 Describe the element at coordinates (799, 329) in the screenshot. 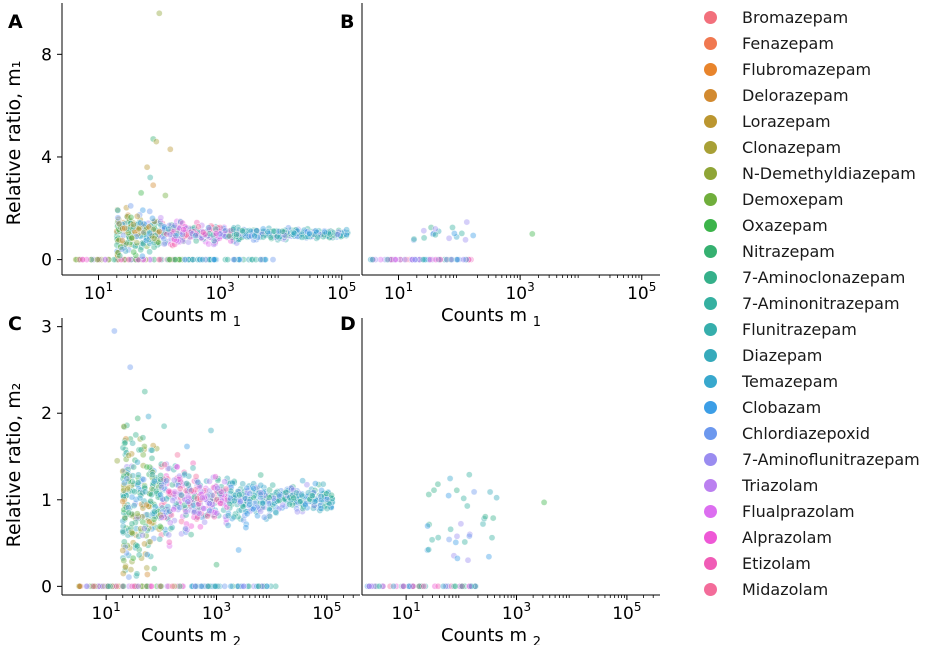

I see `legend-label: Flunitrazepam` at that location.